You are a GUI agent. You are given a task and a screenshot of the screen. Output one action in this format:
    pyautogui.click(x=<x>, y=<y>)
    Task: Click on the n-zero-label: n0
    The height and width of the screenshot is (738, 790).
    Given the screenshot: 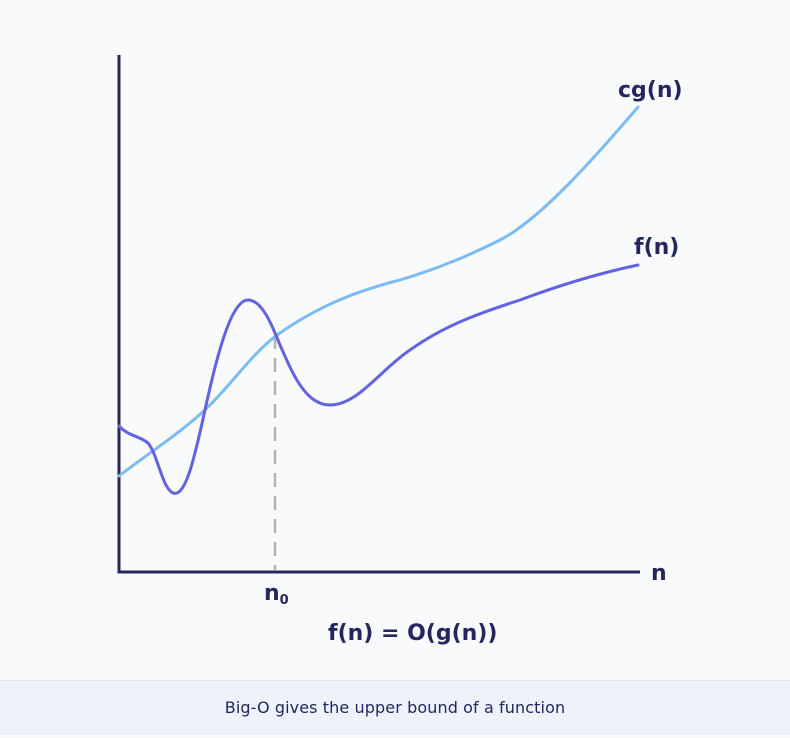 What is the action you would take?
    pyautogui.click(x=276, y=594)
    